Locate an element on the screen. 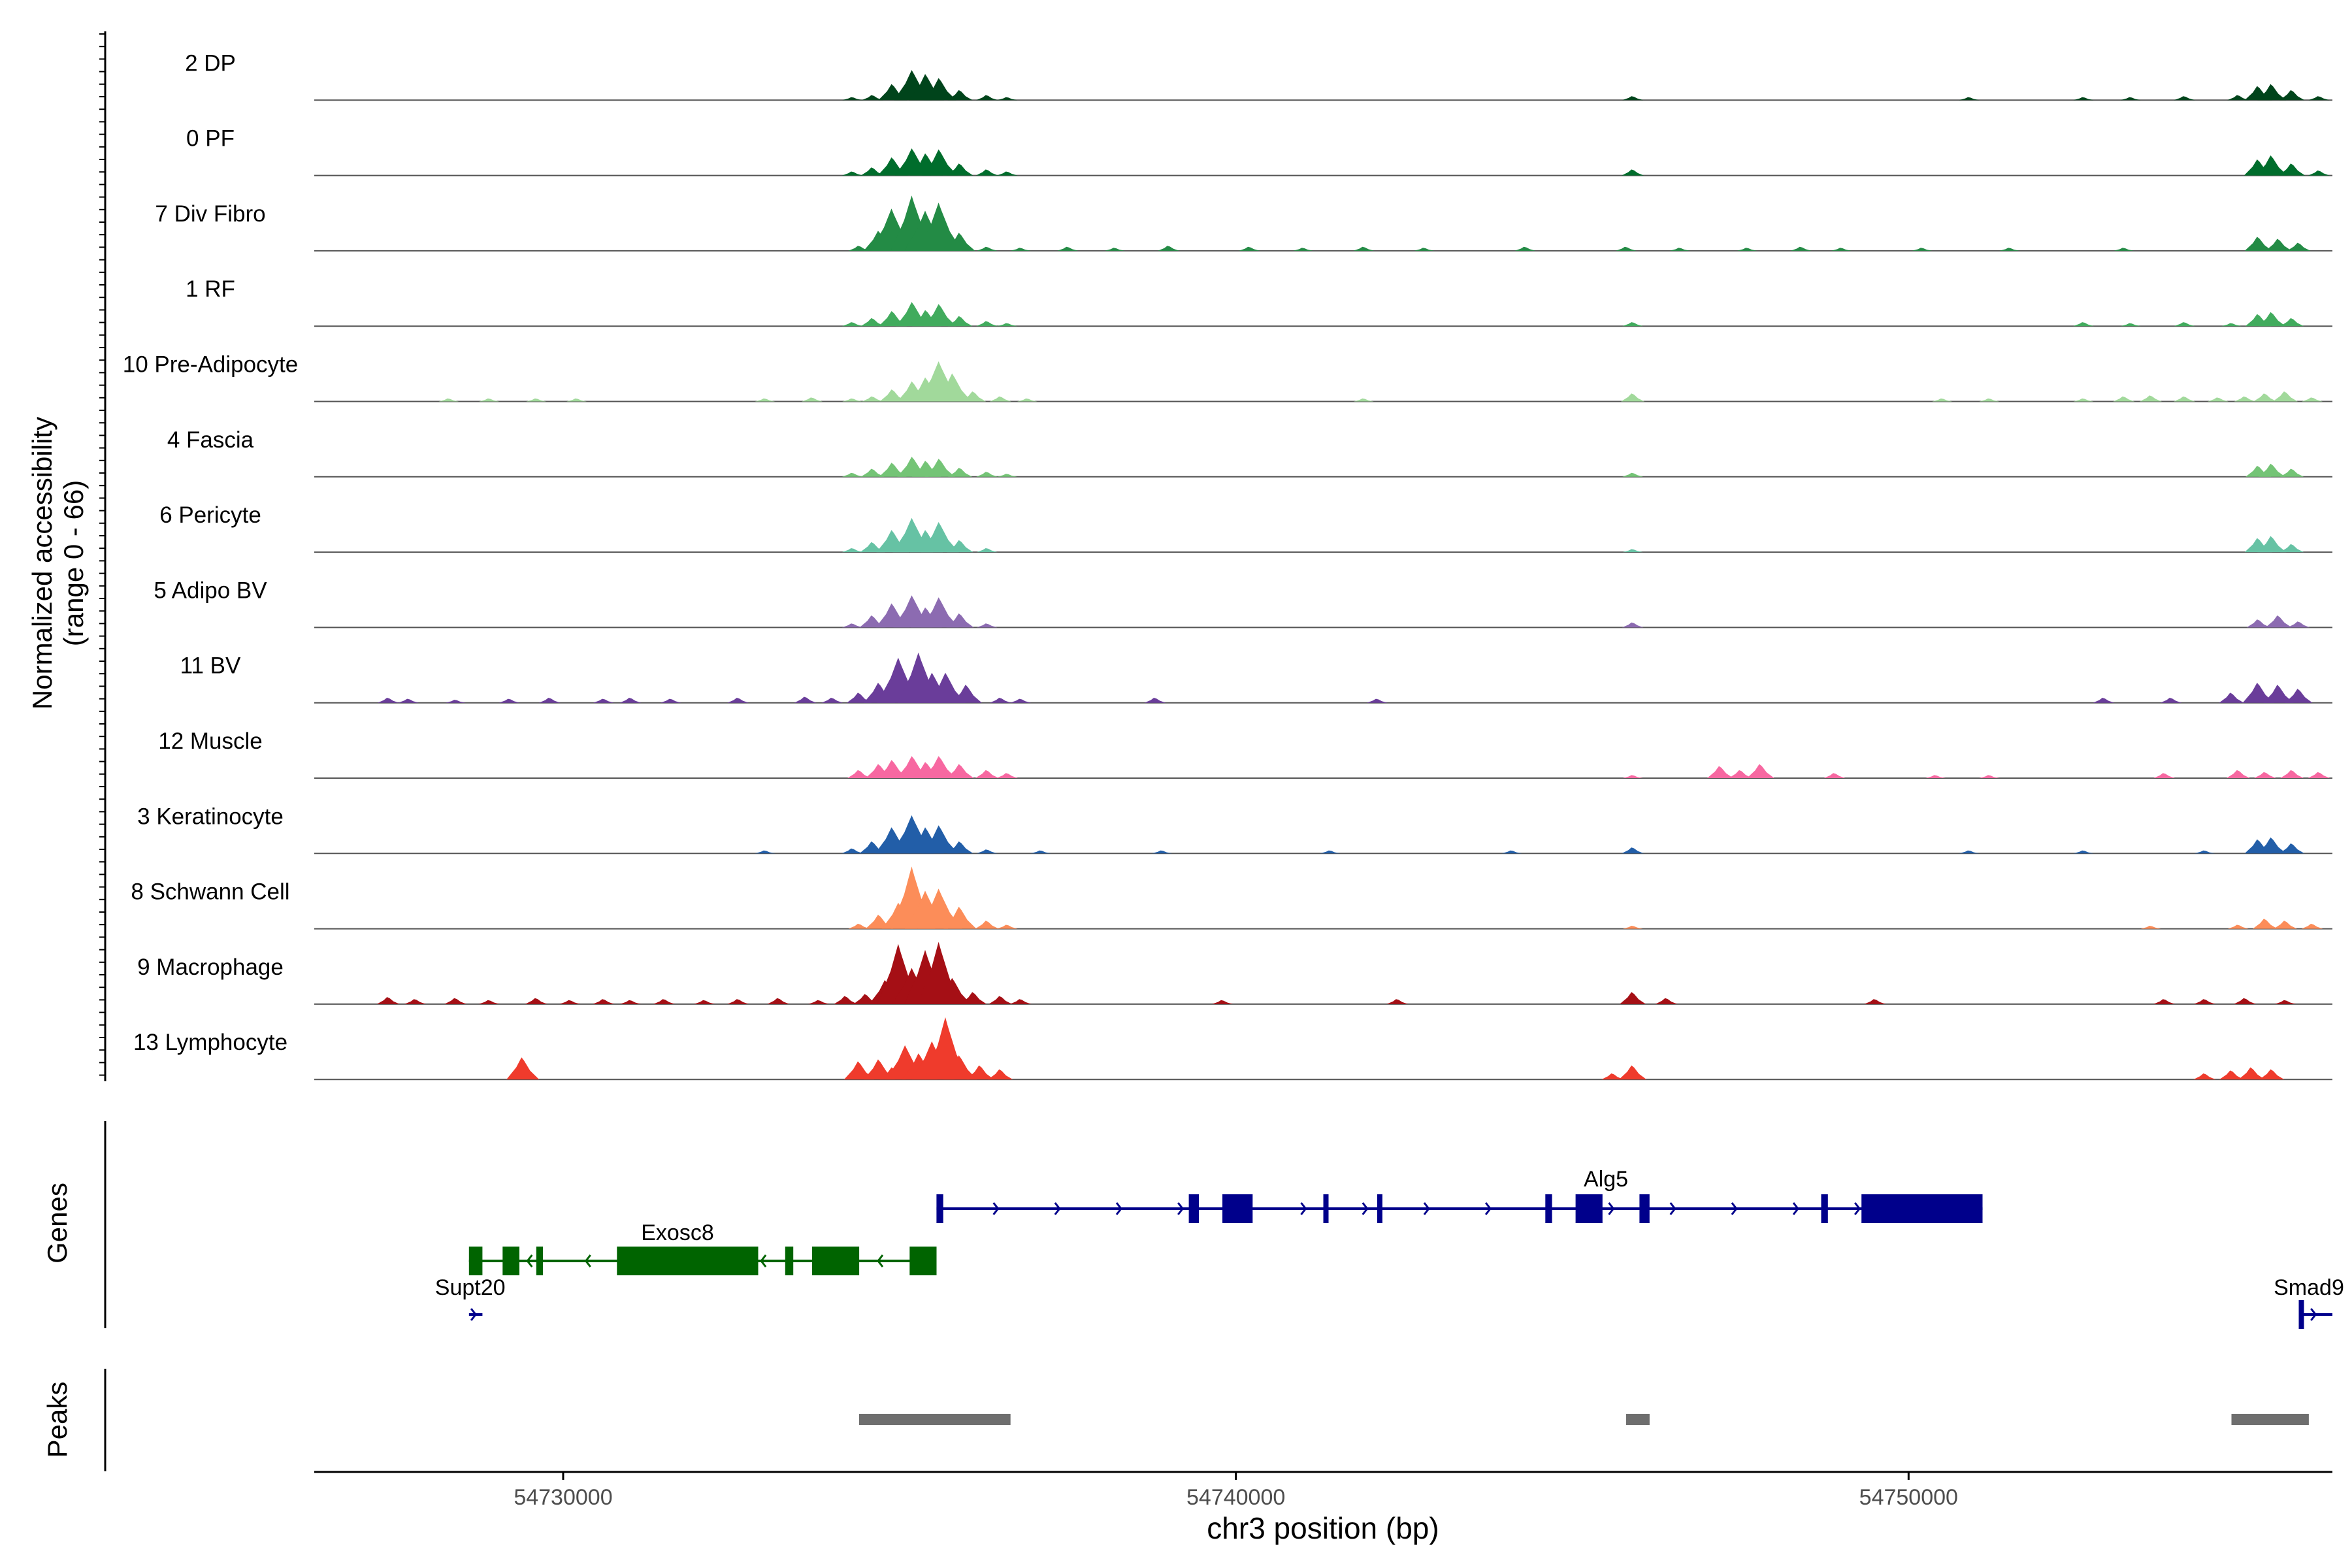 Image resolution: width=2352 pixels, height=1568 pixels. gene-annotation-track: Alg5 Exosc8 Supt20 Smad9 is located at coordinates (1389, 1248).